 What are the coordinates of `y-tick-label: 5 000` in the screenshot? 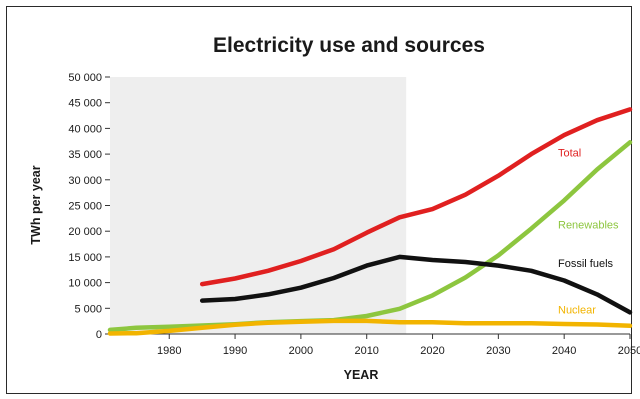 It's located at (88, 309).